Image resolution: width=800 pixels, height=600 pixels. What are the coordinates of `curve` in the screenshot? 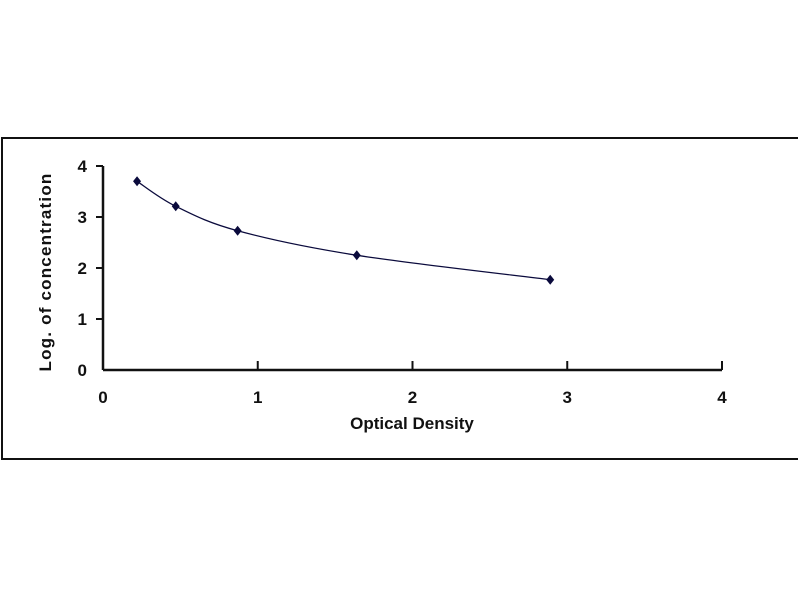 It's located at (343, 230).